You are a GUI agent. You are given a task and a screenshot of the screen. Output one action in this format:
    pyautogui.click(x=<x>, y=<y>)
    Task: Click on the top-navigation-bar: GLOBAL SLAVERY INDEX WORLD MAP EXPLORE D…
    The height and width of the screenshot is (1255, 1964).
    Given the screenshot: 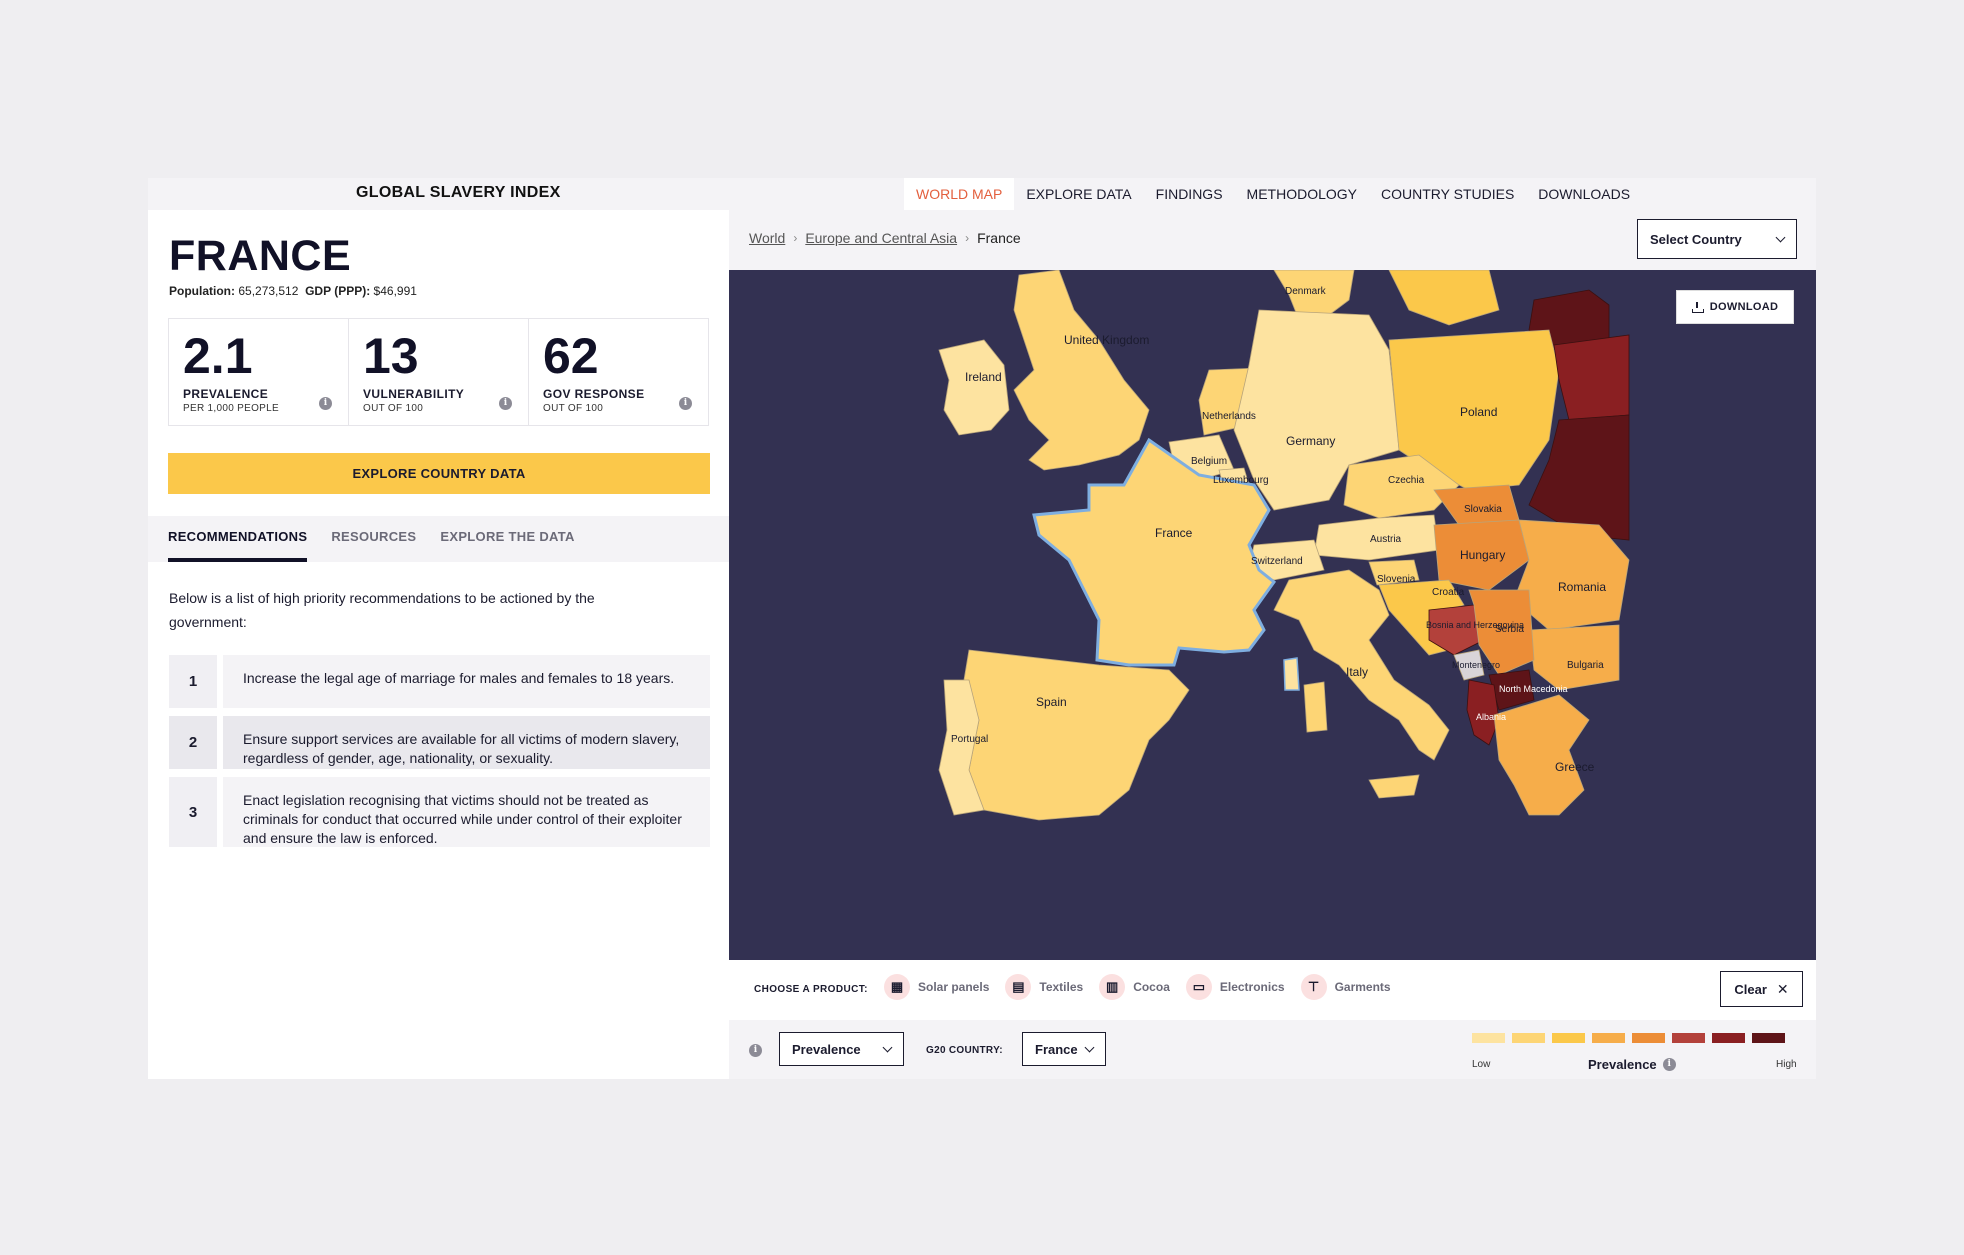 What is the action you would take?
    pyautogui.click(x=982, y=194)
    